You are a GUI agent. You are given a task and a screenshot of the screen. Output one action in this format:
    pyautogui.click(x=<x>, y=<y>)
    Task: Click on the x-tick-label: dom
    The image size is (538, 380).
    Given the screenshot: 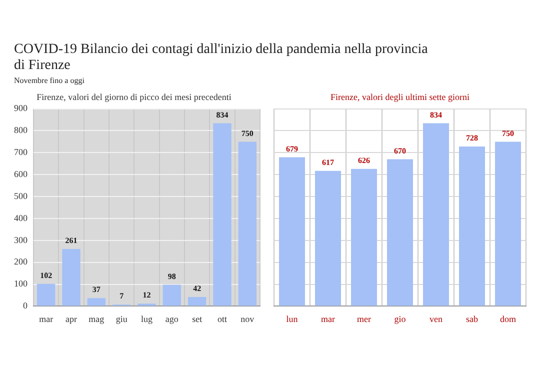 What is the action you would take?
    pyautogui.click(x=508, y=319)
    